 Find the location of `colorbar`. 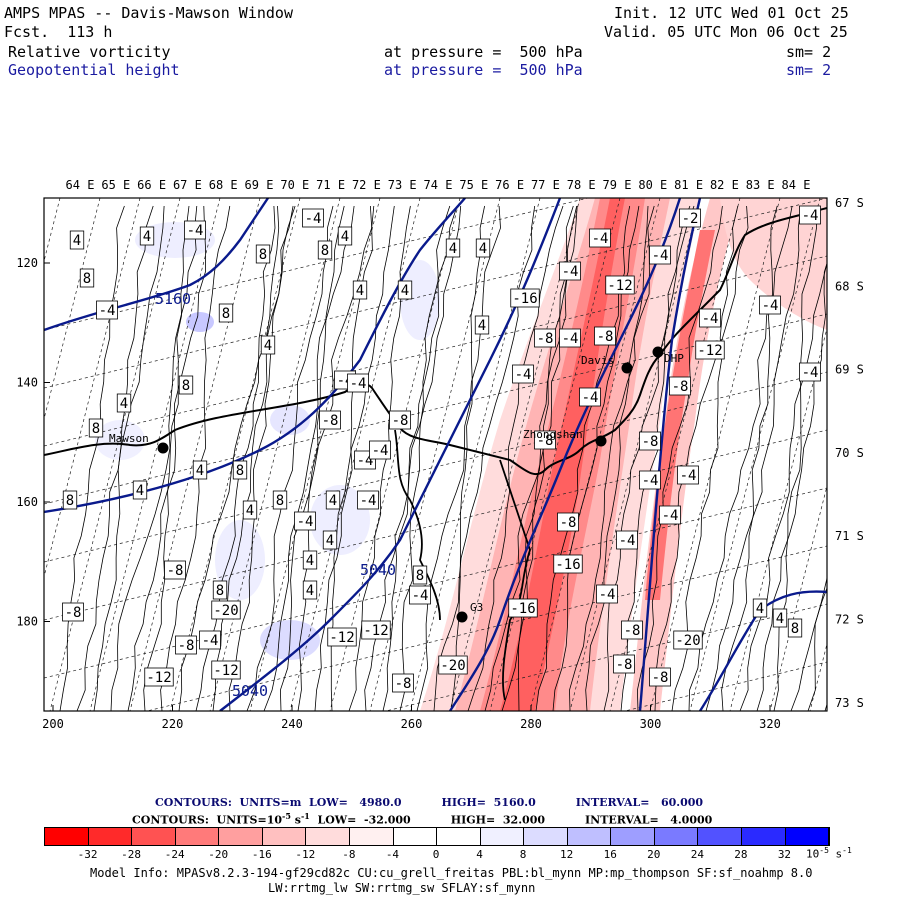

colorbar is located at coordinates (437, 836).